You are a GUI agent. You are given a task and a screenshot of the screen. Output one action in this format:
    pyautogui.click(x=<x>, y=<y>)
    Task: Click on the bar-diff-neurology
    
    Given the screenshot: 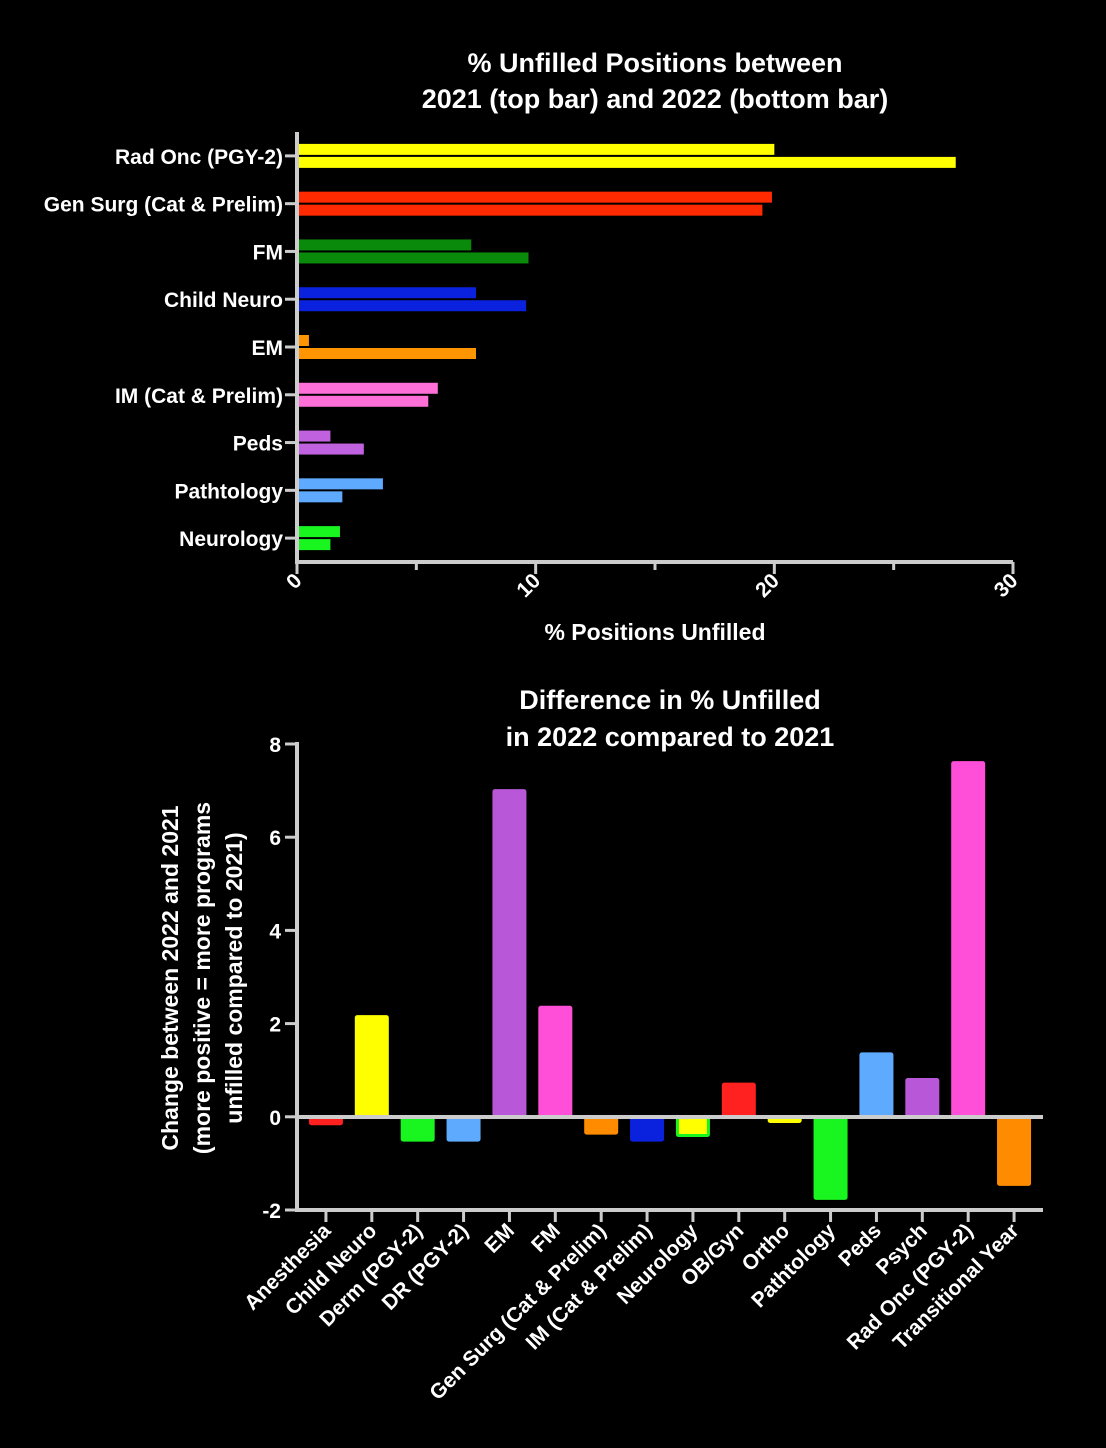 What is the action you would take?
    pyautogui.click(x=692, y=1126)
    